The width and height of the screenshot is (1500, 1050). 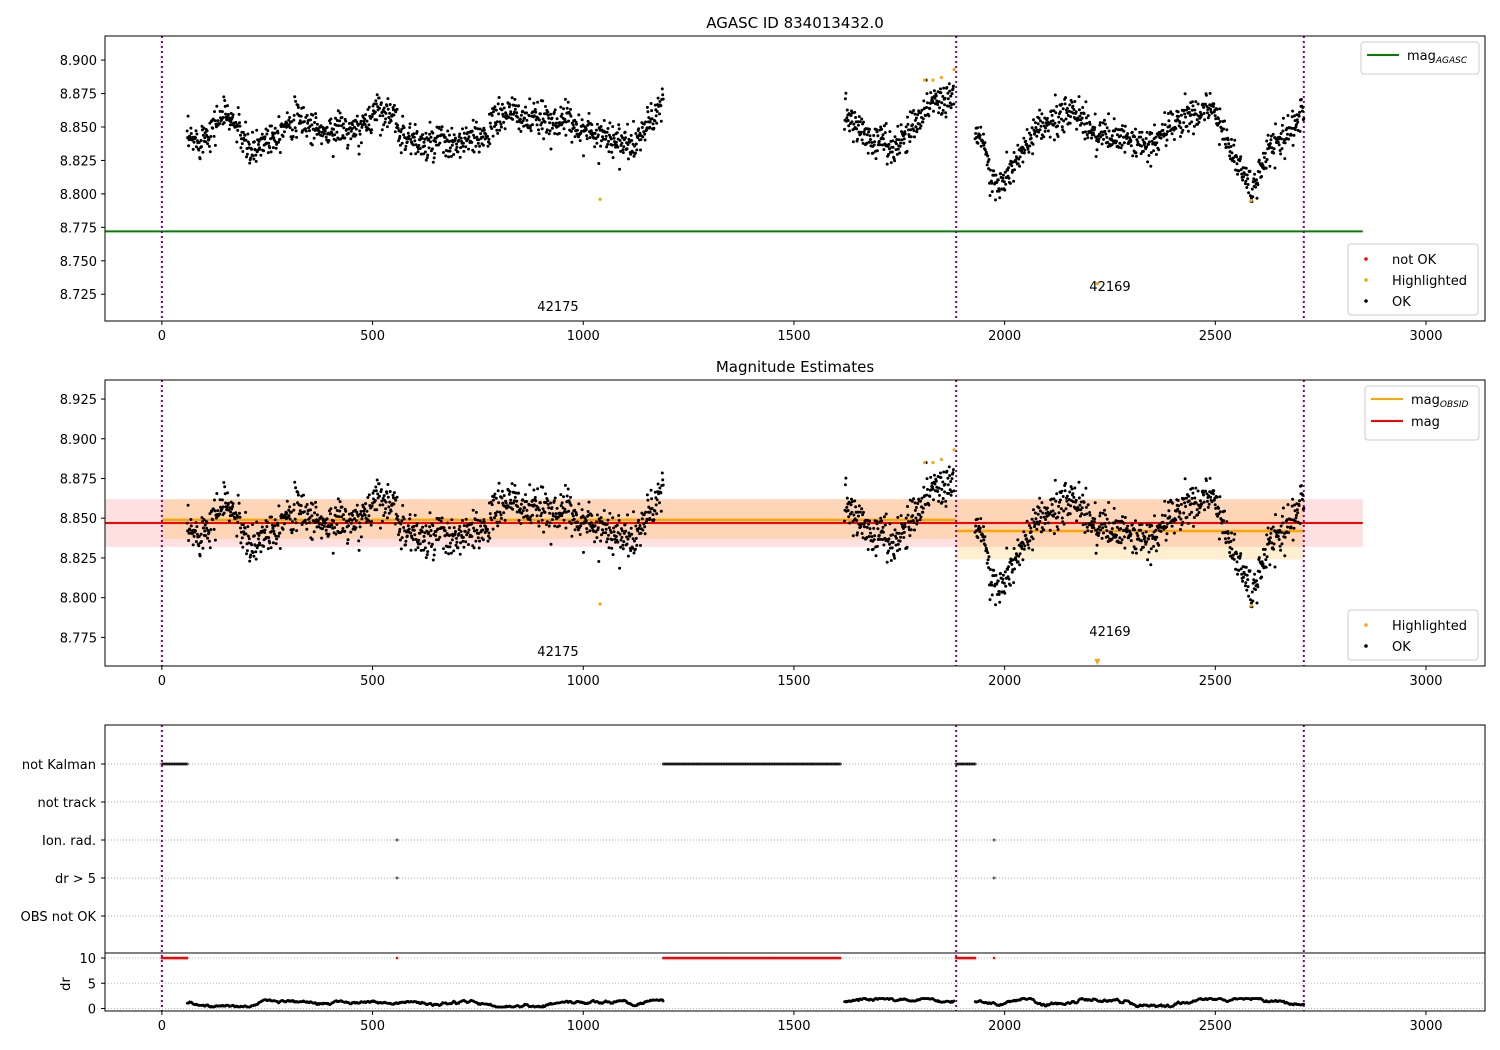 What do you see at coordinates (583, 336) in the screenshot?
I see `x-tick-label: 1000` at bounding box center [583, 336].